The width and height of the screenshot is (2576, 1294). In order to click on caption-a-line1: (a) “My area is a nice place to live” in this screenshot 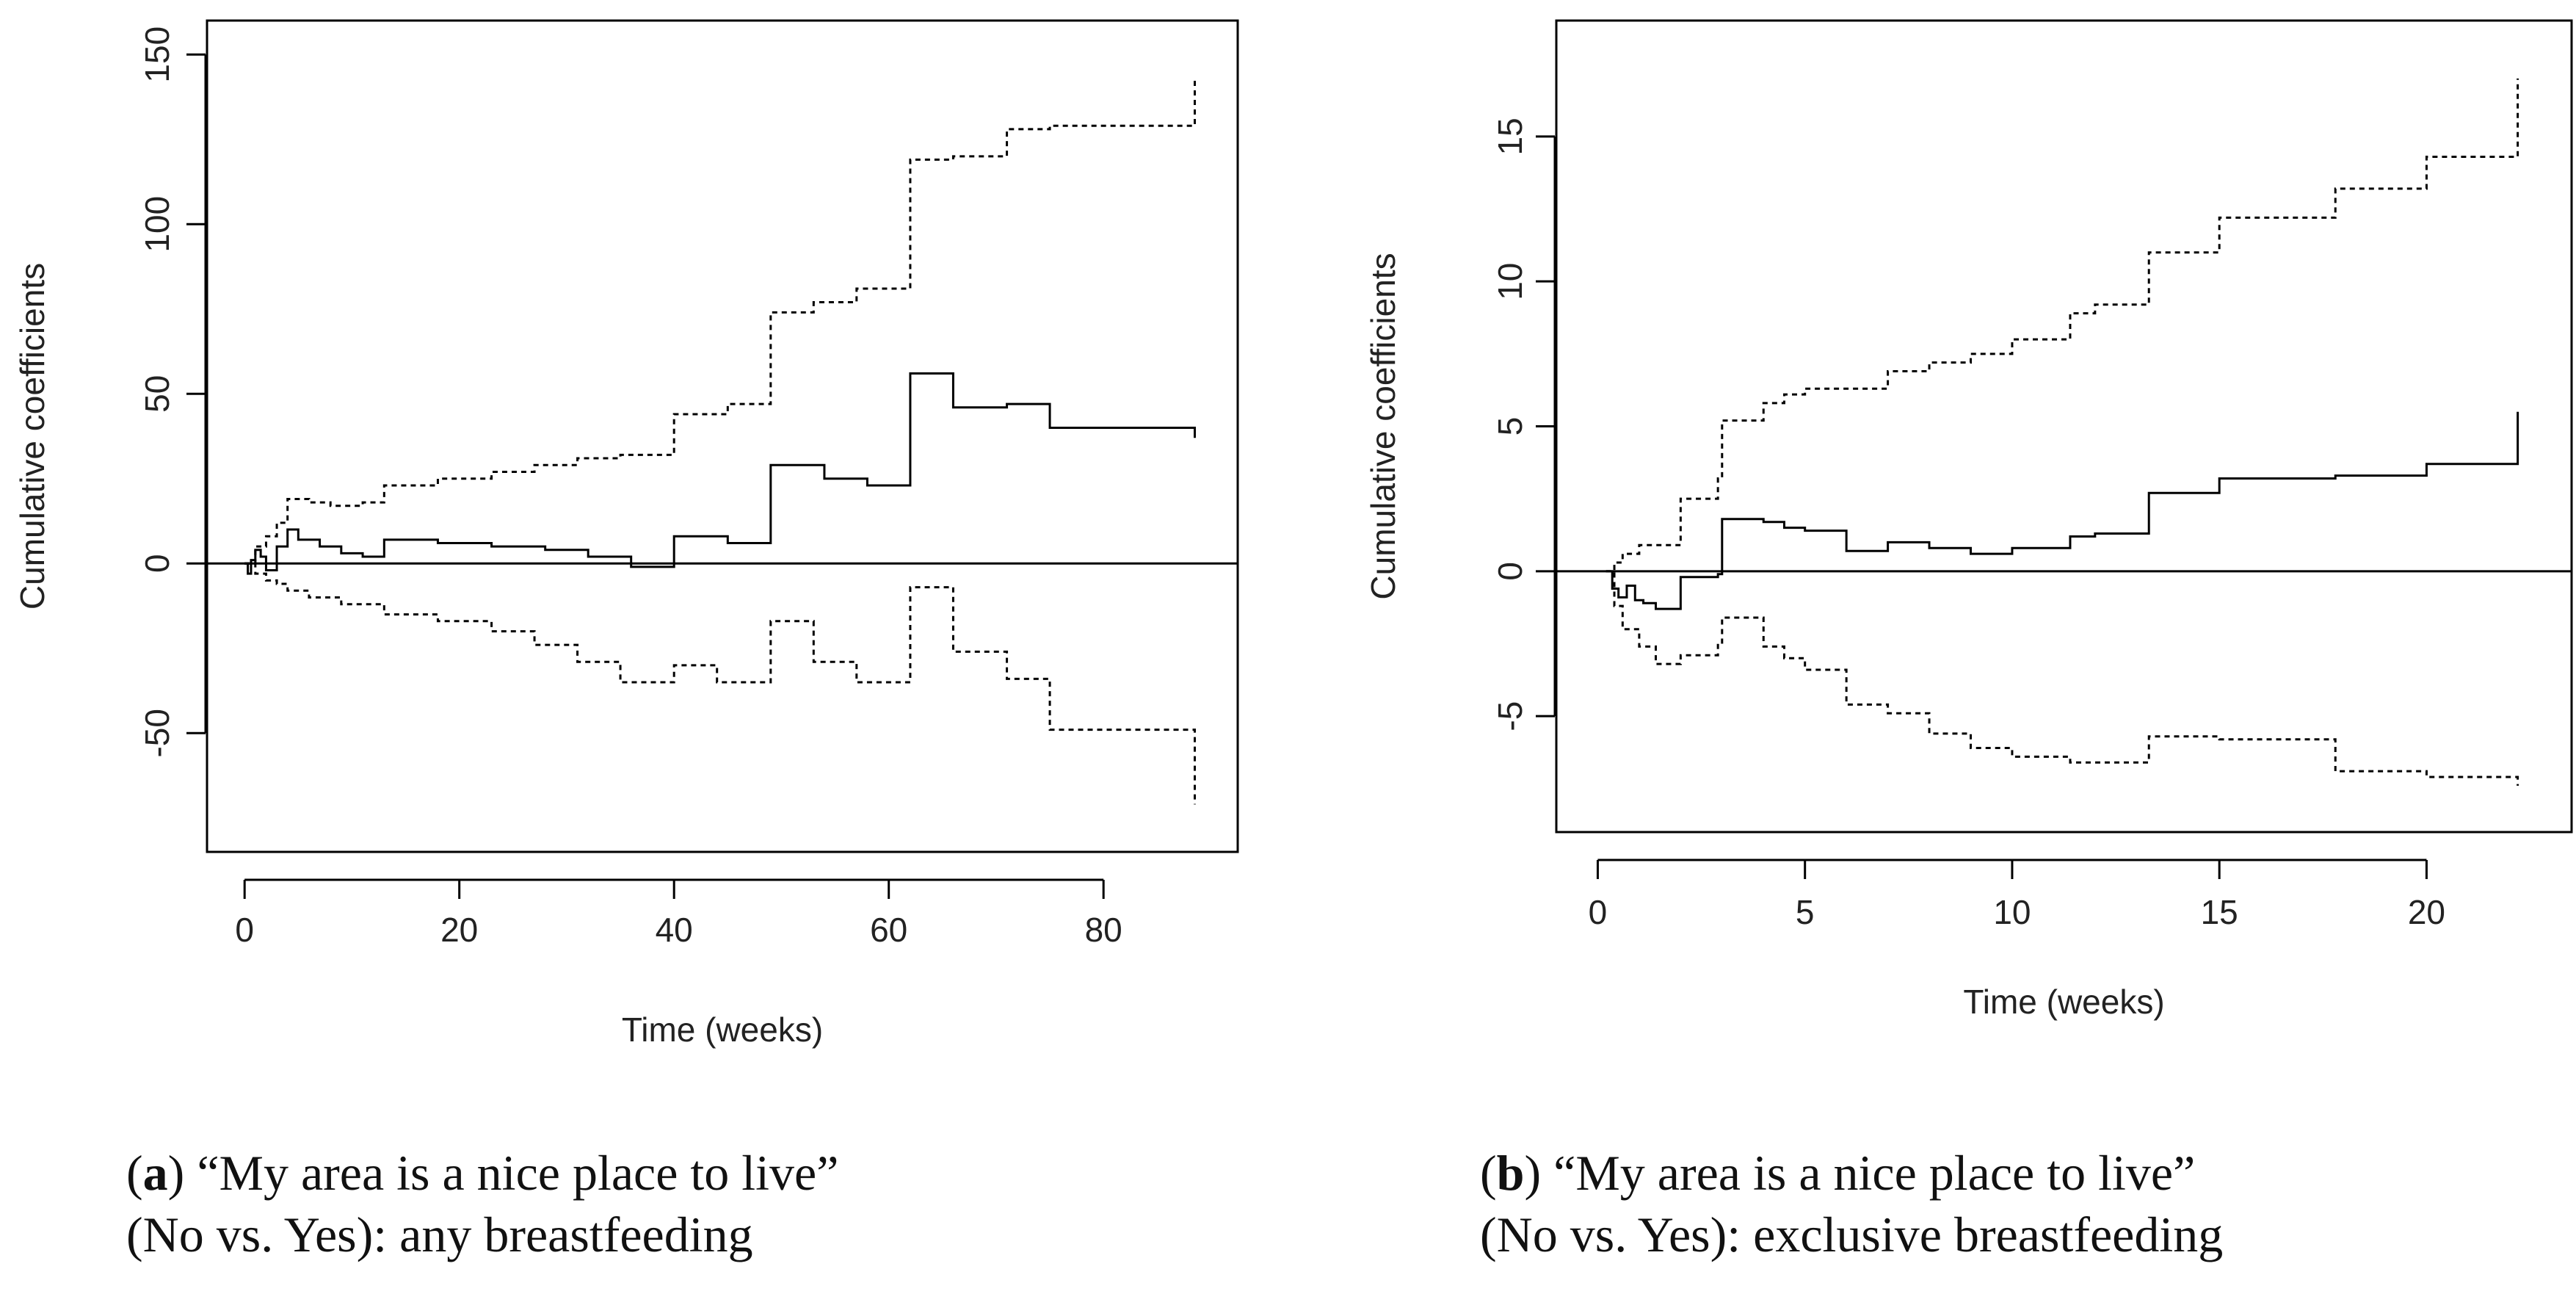, I will do `click(483, 1173)`.